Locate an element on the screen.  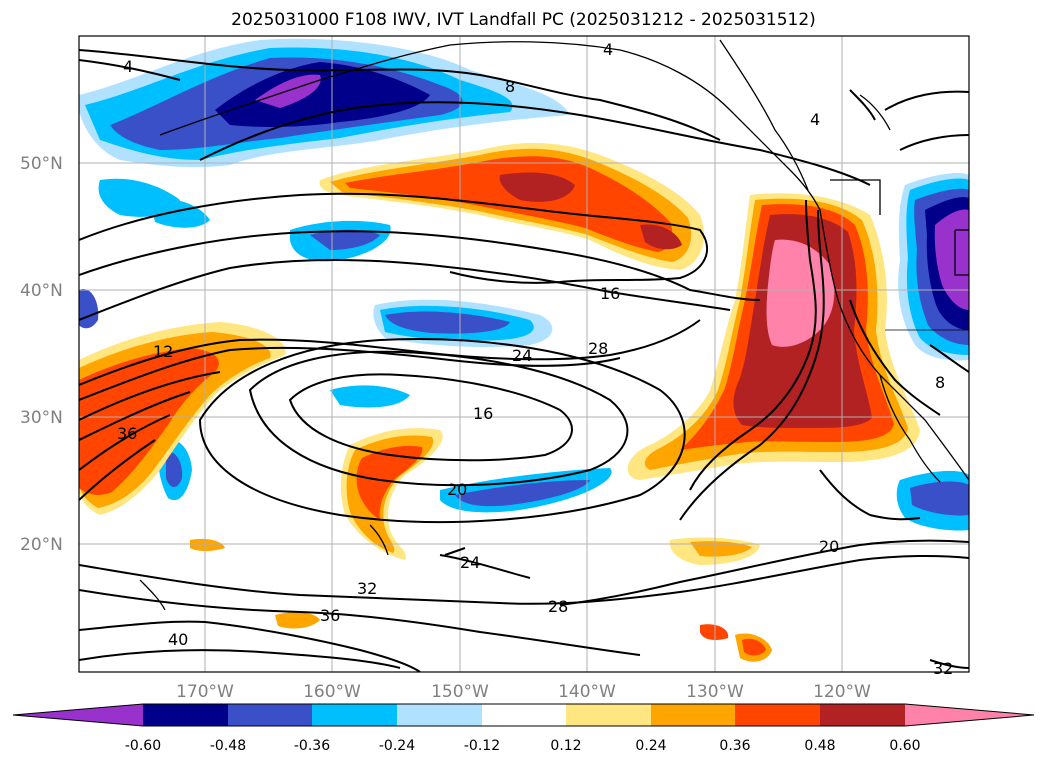
colorbar-tick: -0.60 is located at coordinates (143, 746).